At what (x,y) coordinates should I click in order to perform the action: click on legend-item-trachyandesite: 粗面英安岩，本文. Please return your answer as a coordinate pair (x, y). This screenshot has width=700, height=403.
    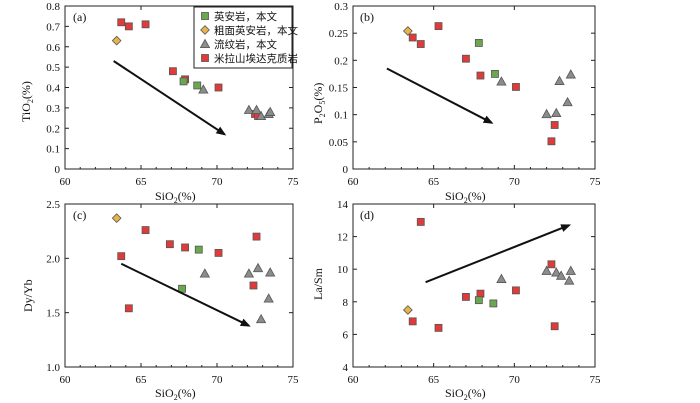
    Looking at the image, I should click on (249, 30).